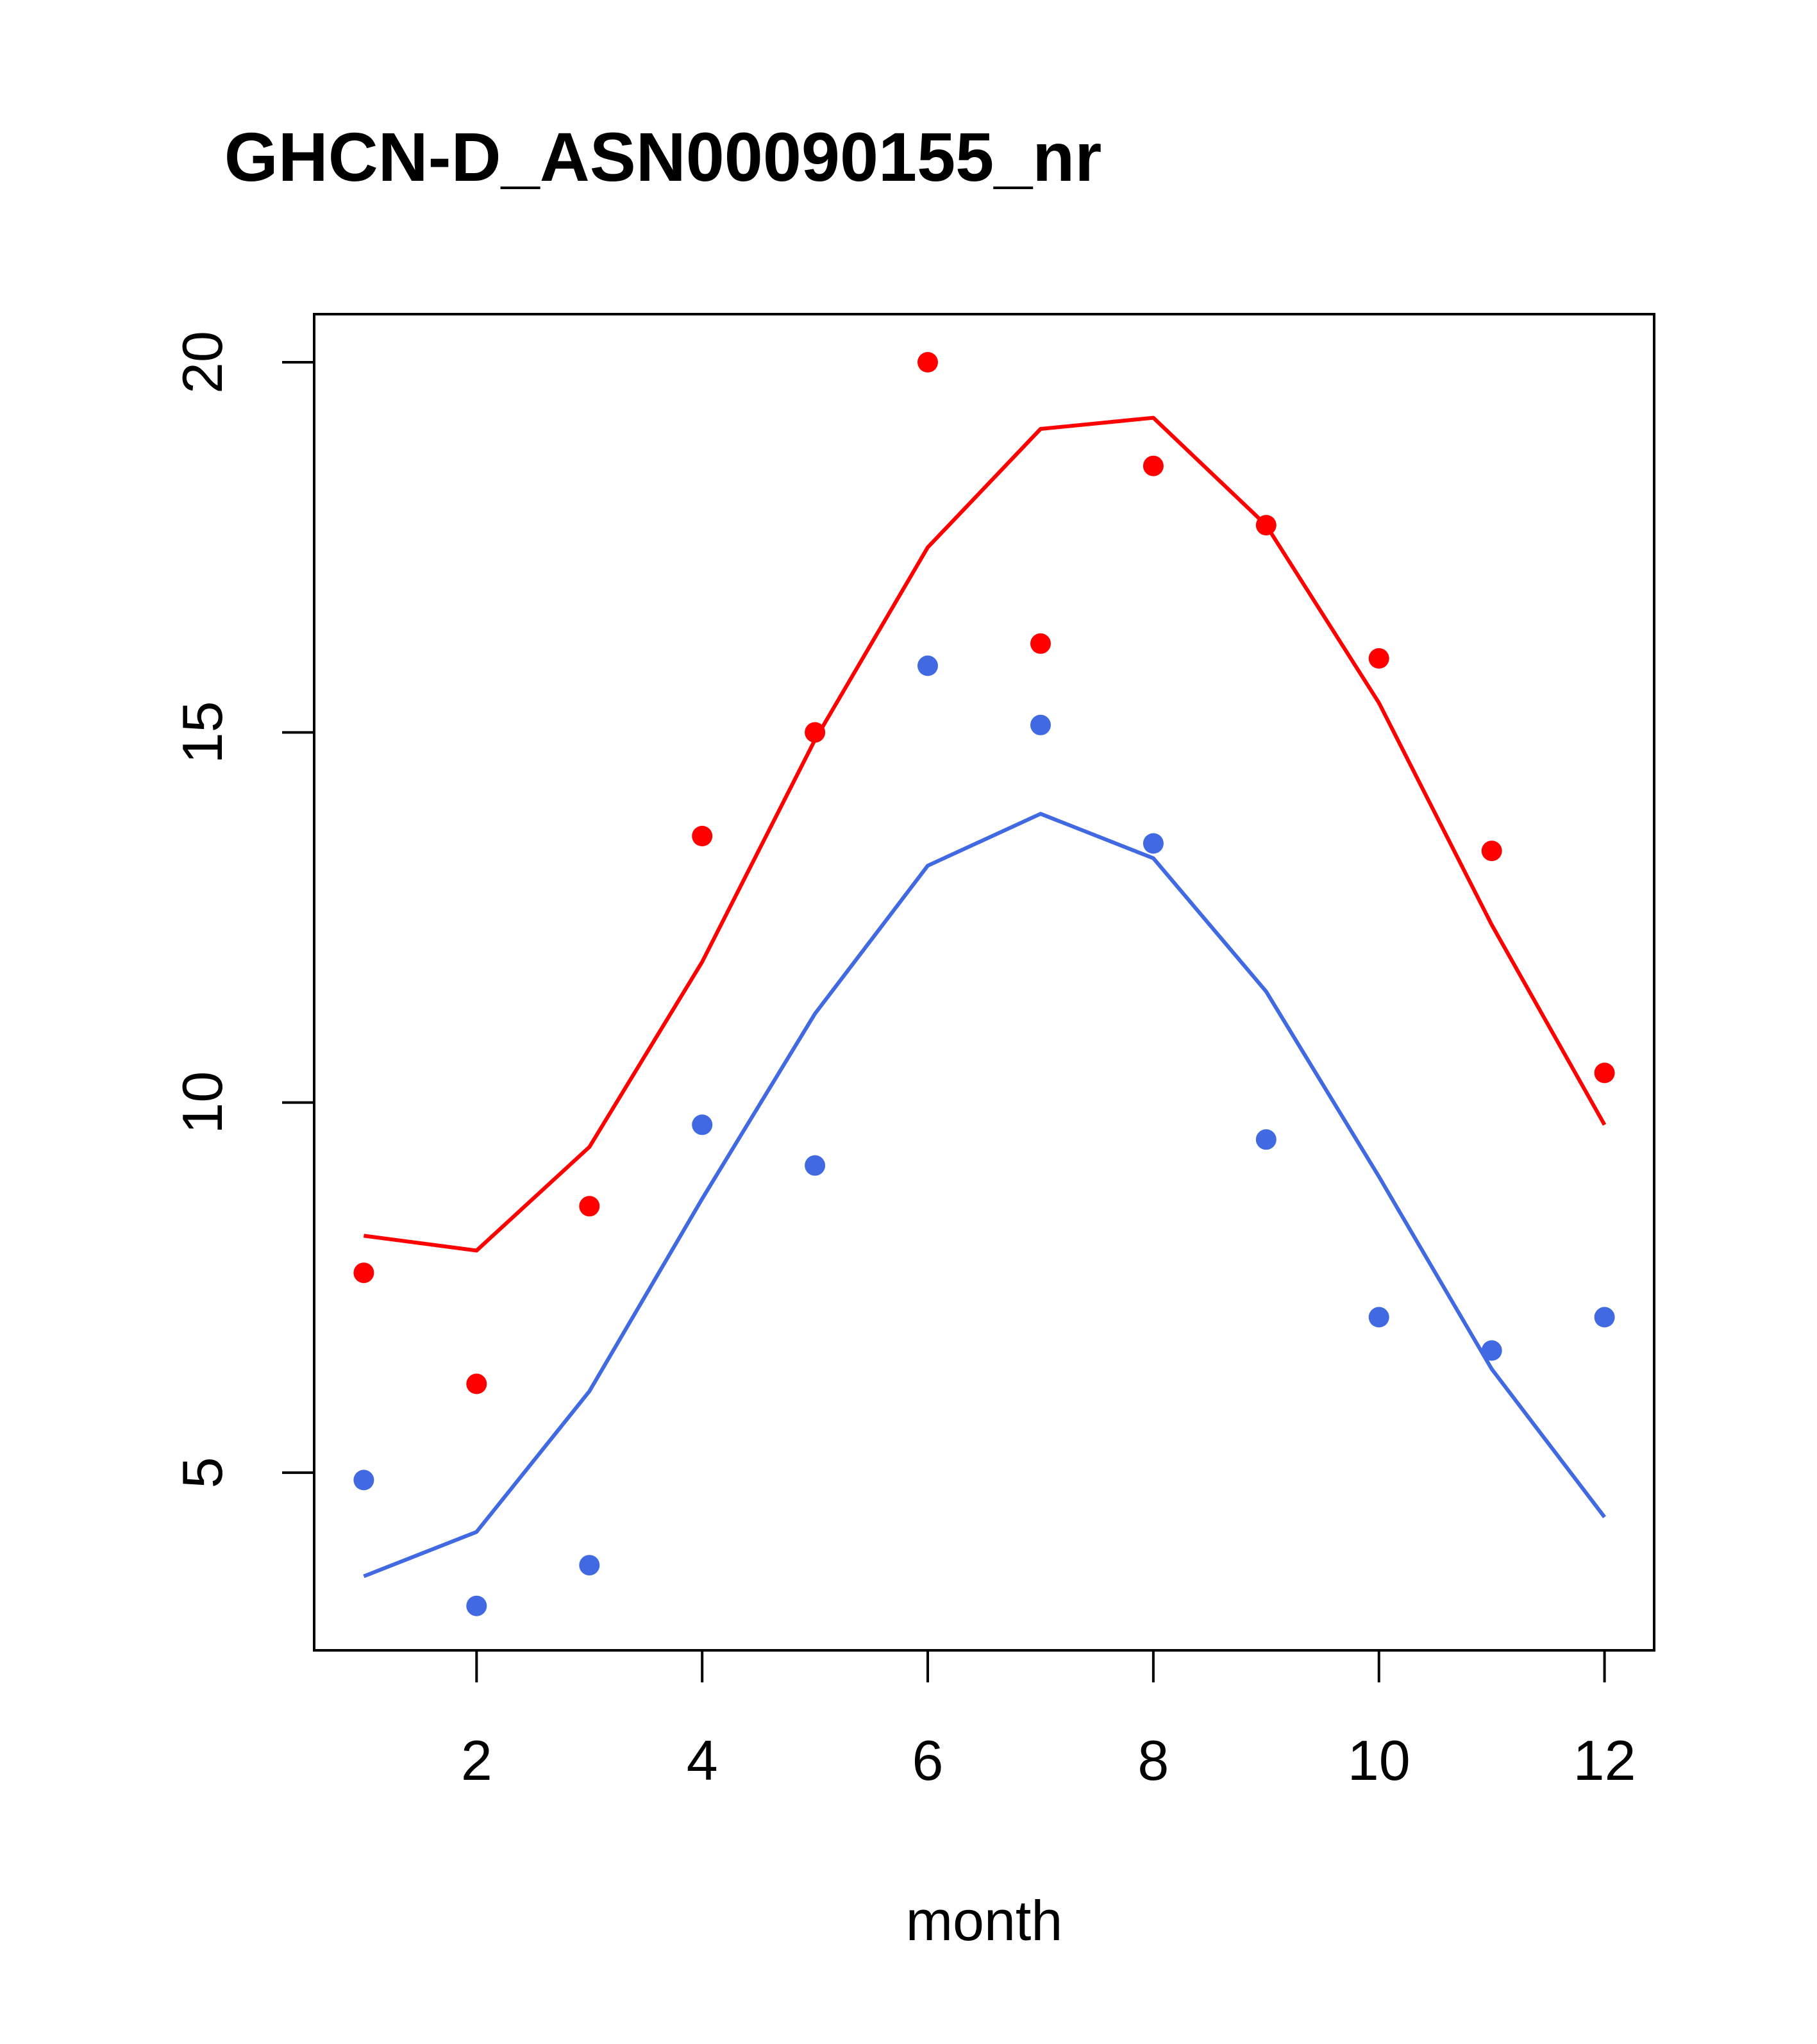 This screenshot has height=2044, width=1817. I want to click on x-tick-label: 2, so click(476, 1761).